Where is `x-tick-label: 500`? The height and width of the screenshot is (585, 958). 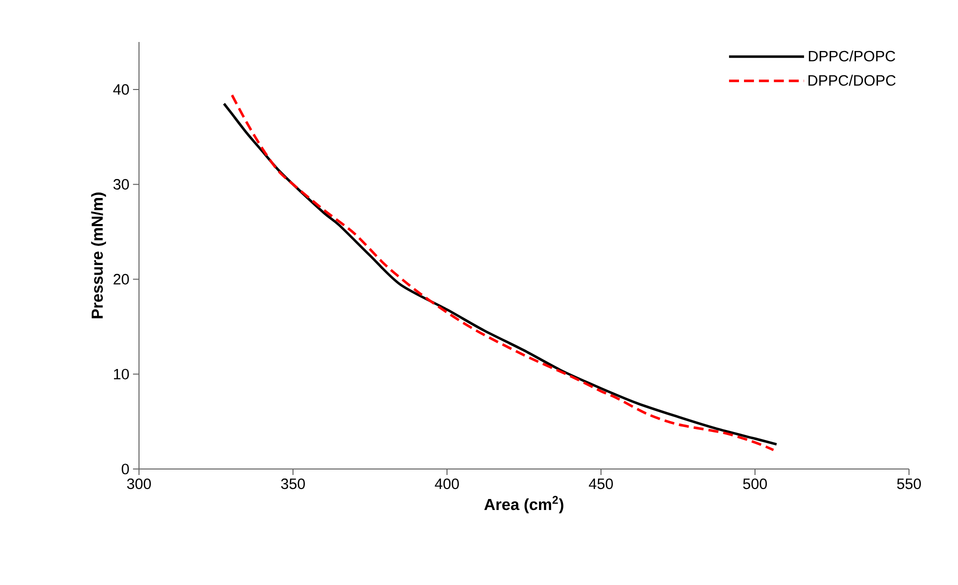 x-tick-label: 500 is located at coordinates (755, 484).